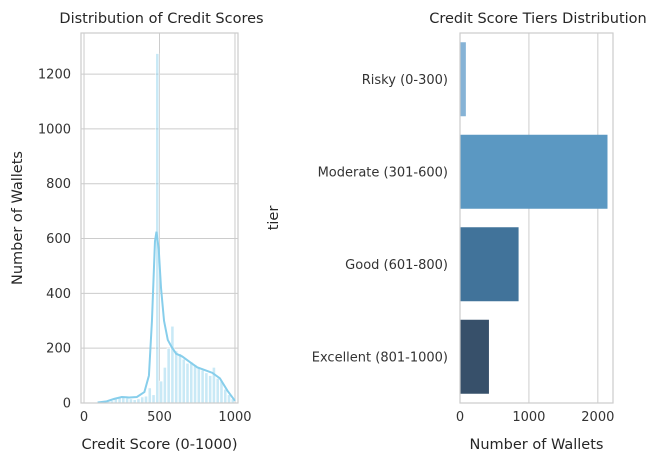 The image size is (672, 464). I want to click on histogram-y-ticks: 0 200 400 600 800 1000 1200, so click(54, 240).